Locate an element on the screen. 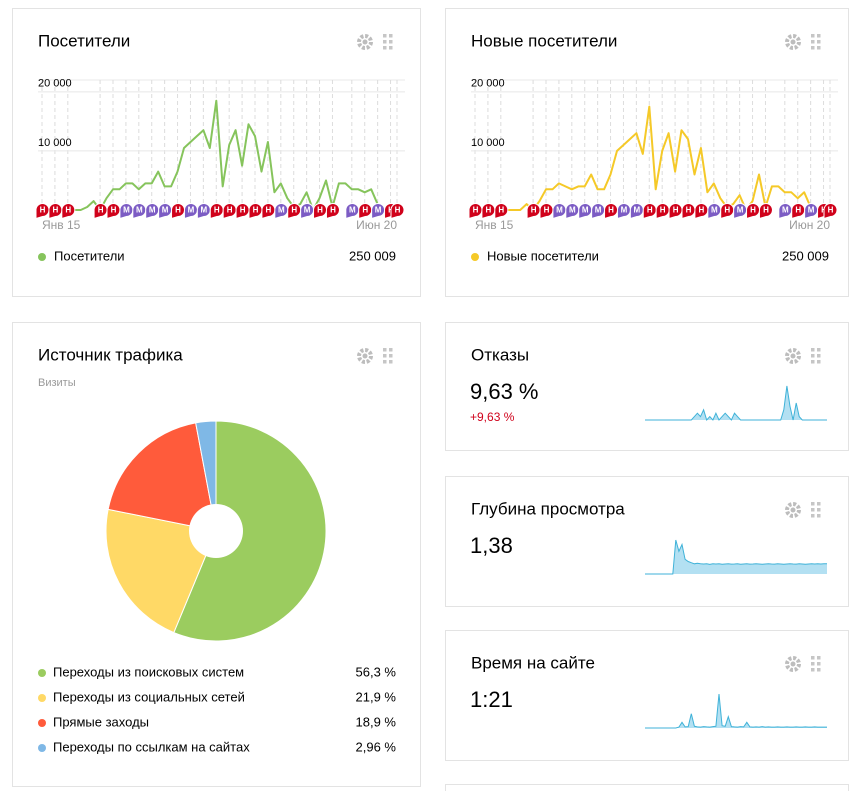 The width and height of the screenshot is (860, 791). y-tick-label: 10 000 is located at coordinates (55, 143).